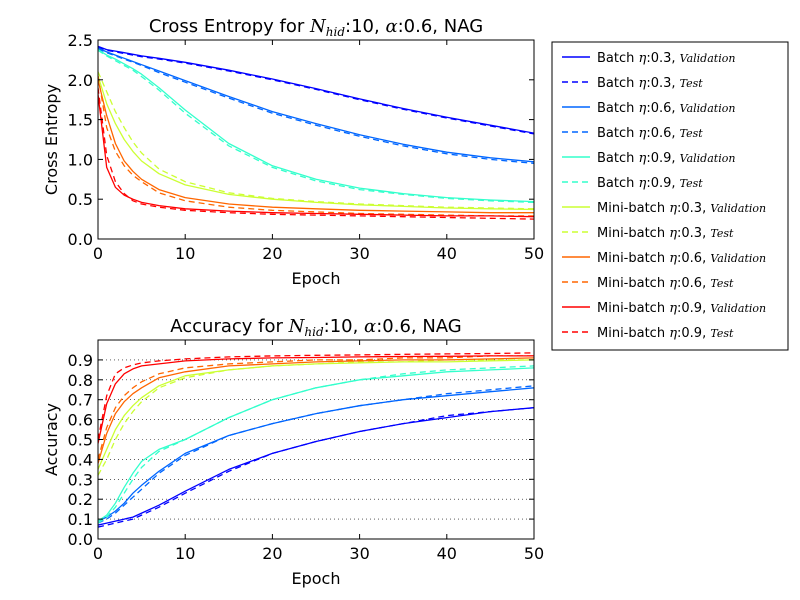 The height and width of the screenshot is (600, 800). What do you see at coordinates (80, 380) in the screenshot?
I see `acc-ytick-label: 0.8` at bounding box center [80, 380].